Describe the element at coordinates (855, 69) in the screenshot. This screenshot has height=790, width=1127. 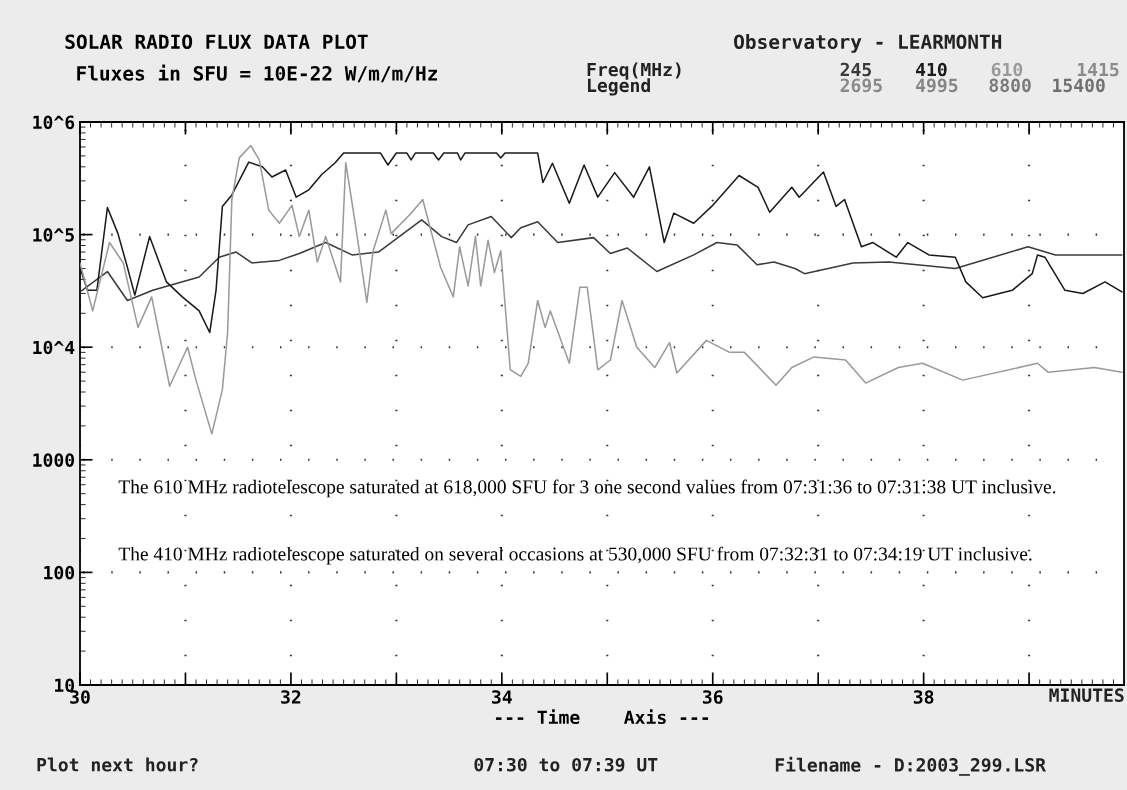
I see `text: 245` at that location.